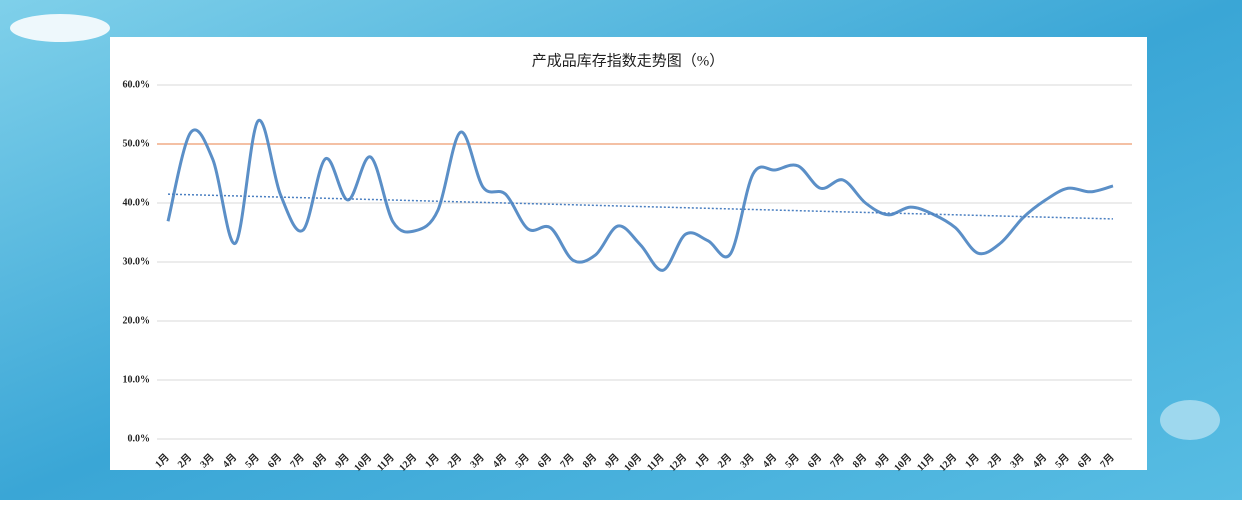  What do you see at coordinates (139, 438) in the screenshot?
I see `y-tick-label: 0.0%` at bounding box center [139, 438].